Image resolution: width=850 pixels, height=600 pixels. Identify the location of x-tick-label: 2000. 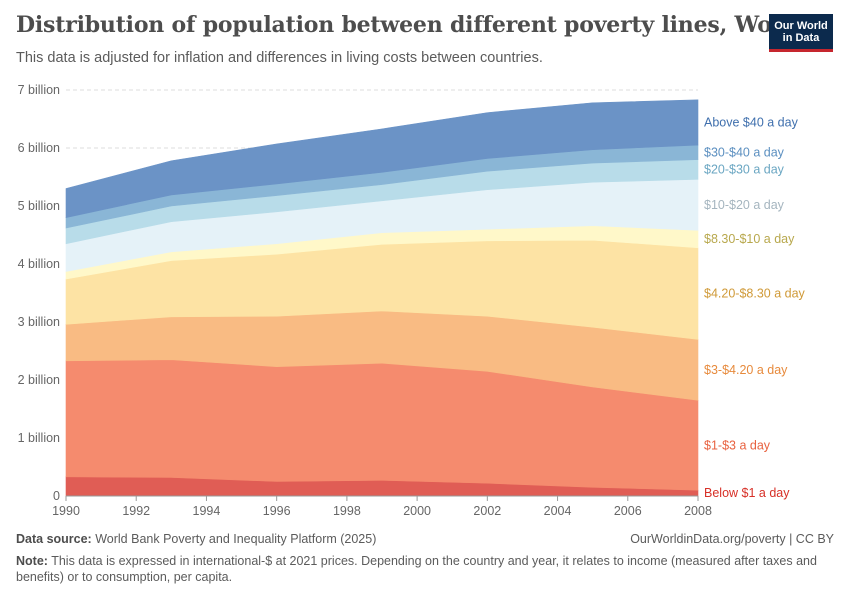
(417, 511).